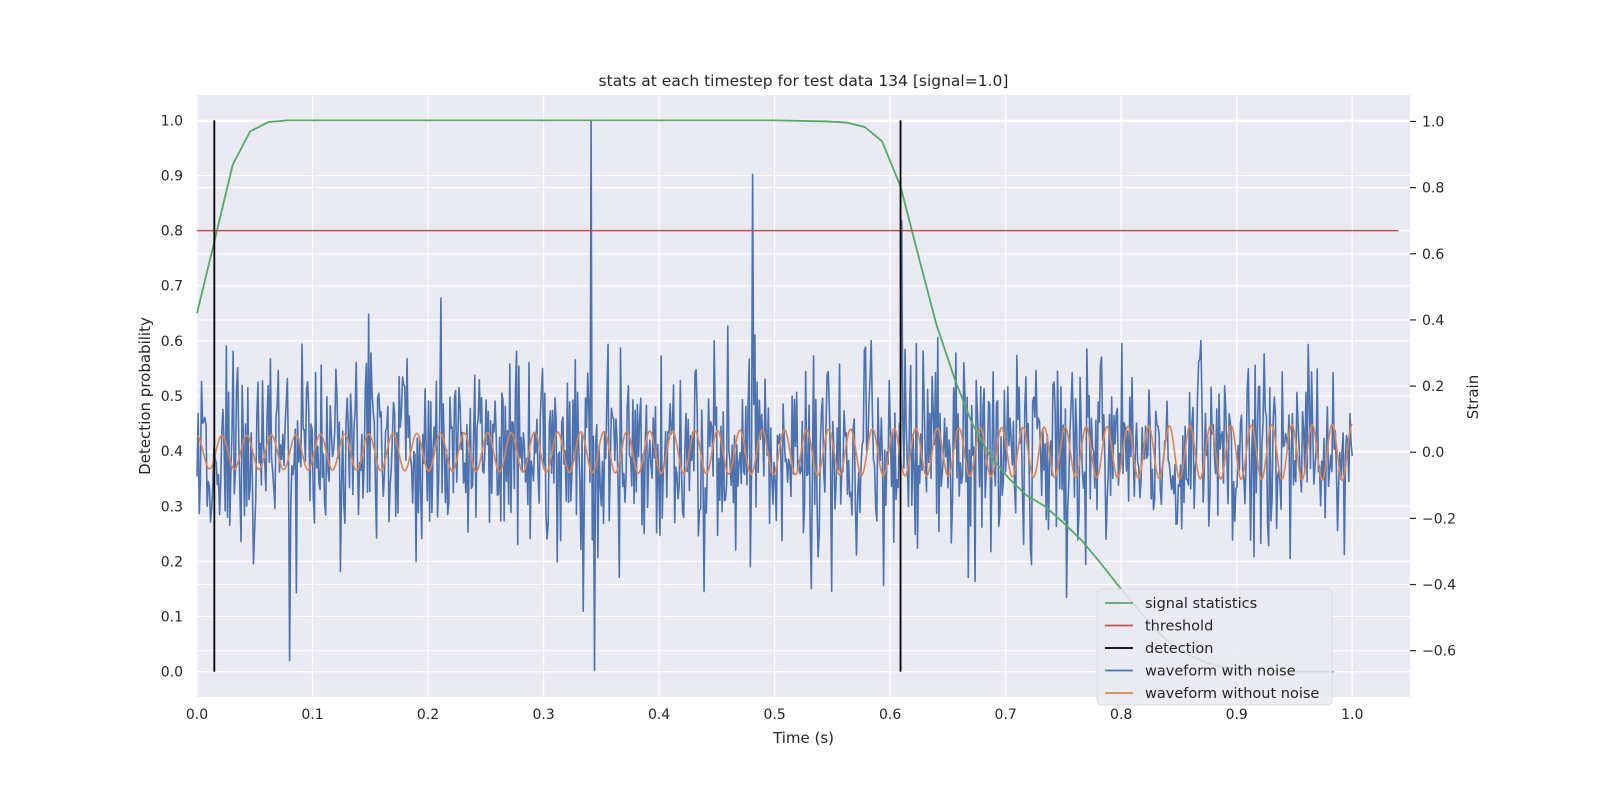  I want to click on y-tick-label: 0.6, so click(172, 342).